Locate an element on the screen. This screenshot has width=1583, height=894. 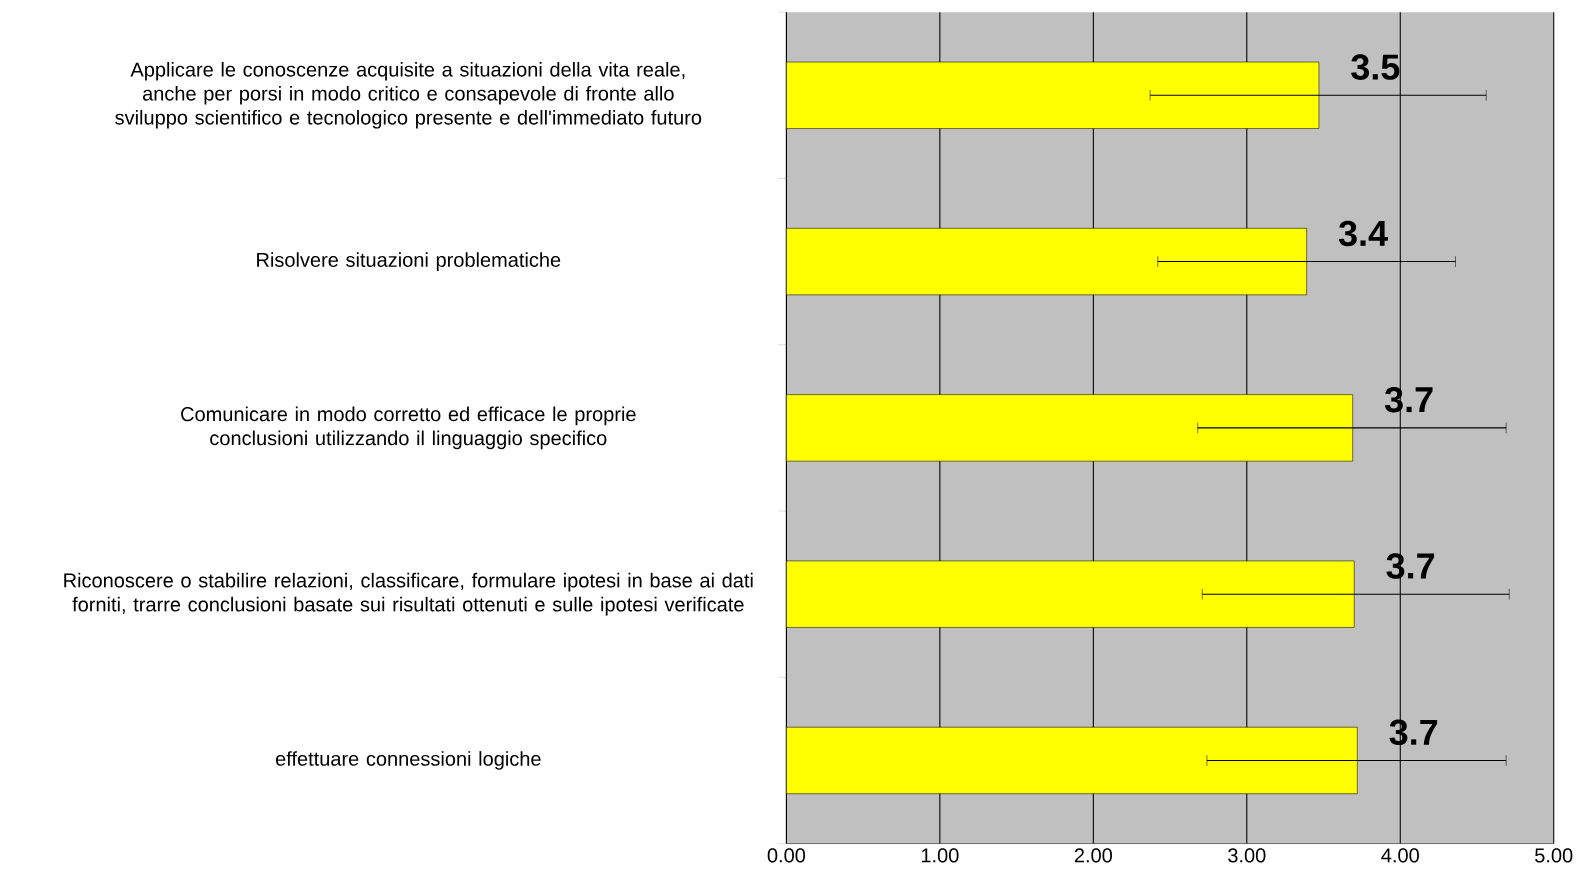
y-tick-label: Comunicare in modo corretto ed efficace le proprie conclusioni utilizzando il linguaggio specifico is located at coordinates (408, 428).